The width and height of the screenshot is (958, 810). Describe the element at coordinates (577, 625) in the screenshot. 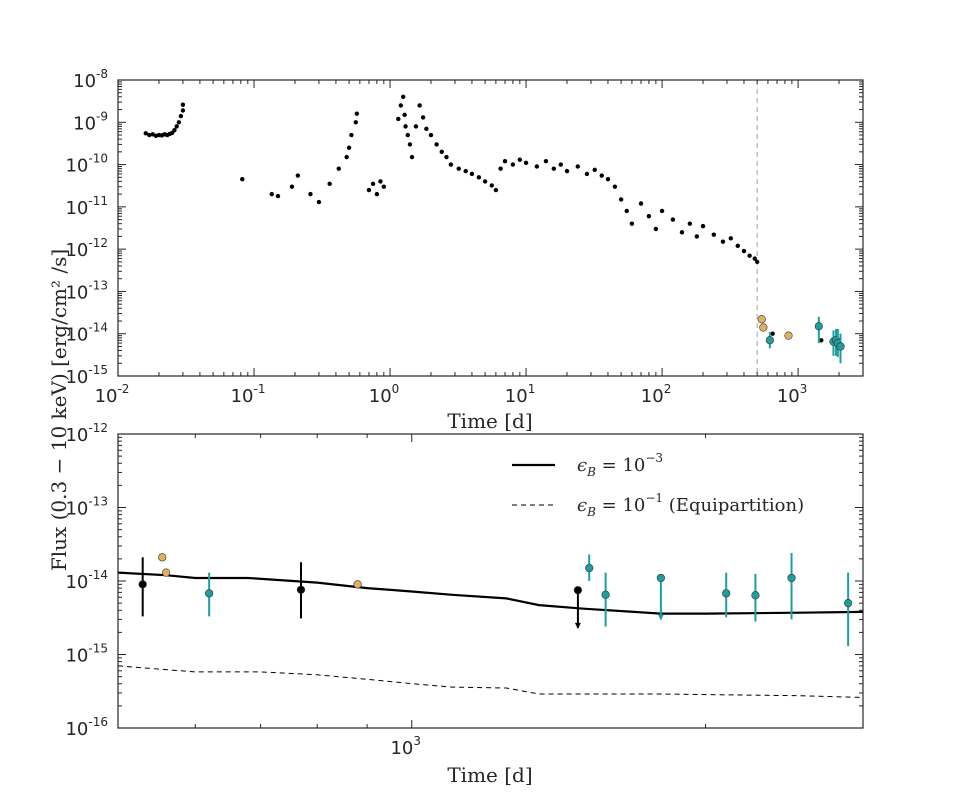

I see `upper-limit-arrow` at that location.